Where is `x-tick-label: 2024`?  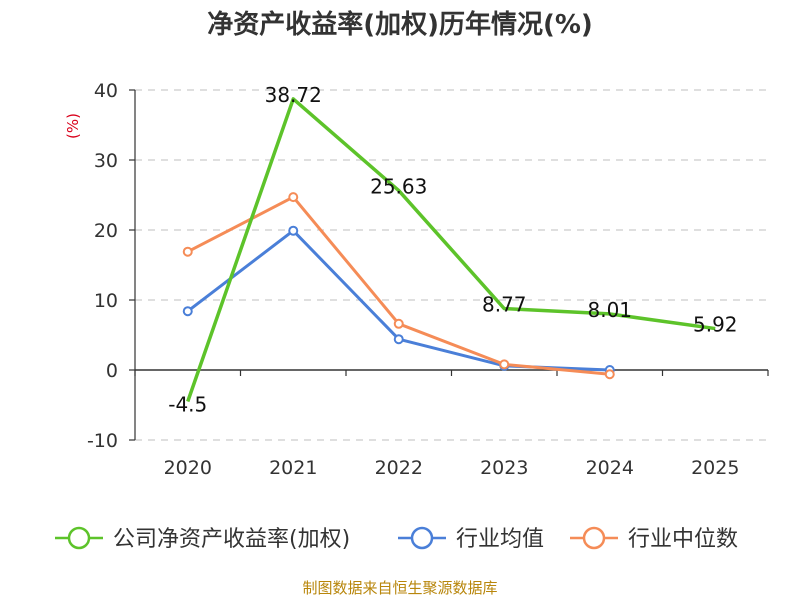
x-tick-label: 2024 is located at coordinates (610, 468).